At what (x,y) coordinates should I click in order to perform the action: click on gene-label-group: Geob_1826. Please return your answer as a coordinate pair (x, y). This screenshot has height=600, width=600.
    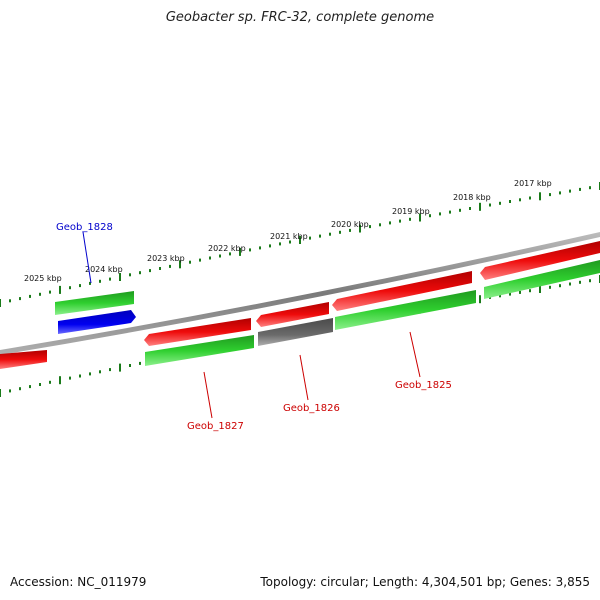
    Looking at the image, I should click on (311, 384).